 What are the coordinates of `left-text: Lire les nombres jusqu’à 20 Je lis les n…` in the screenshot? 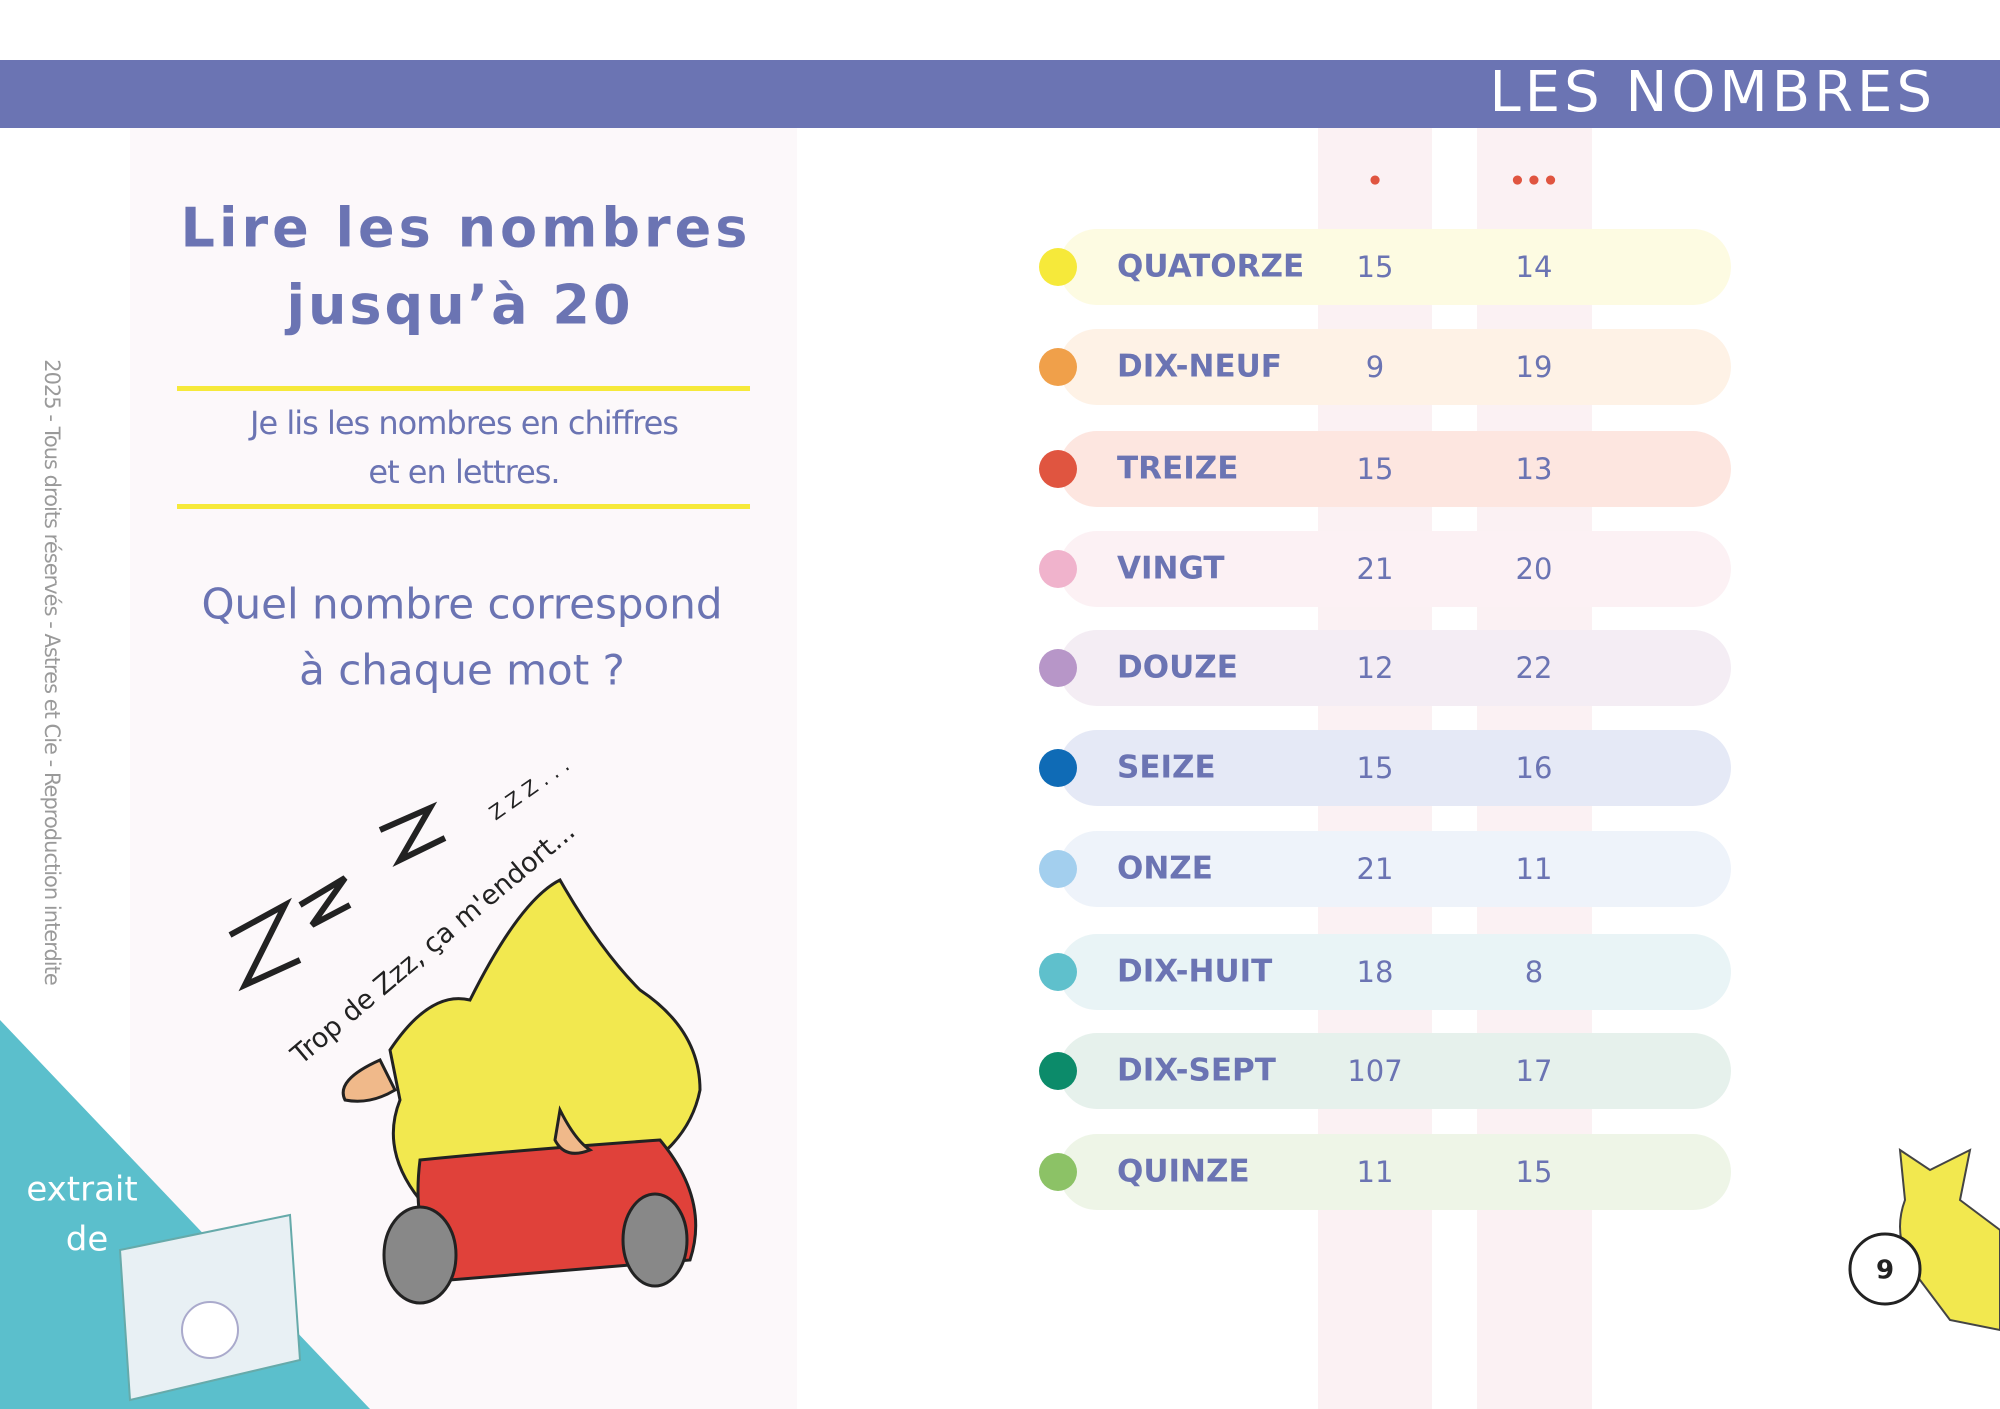 It's located at (466, 446).